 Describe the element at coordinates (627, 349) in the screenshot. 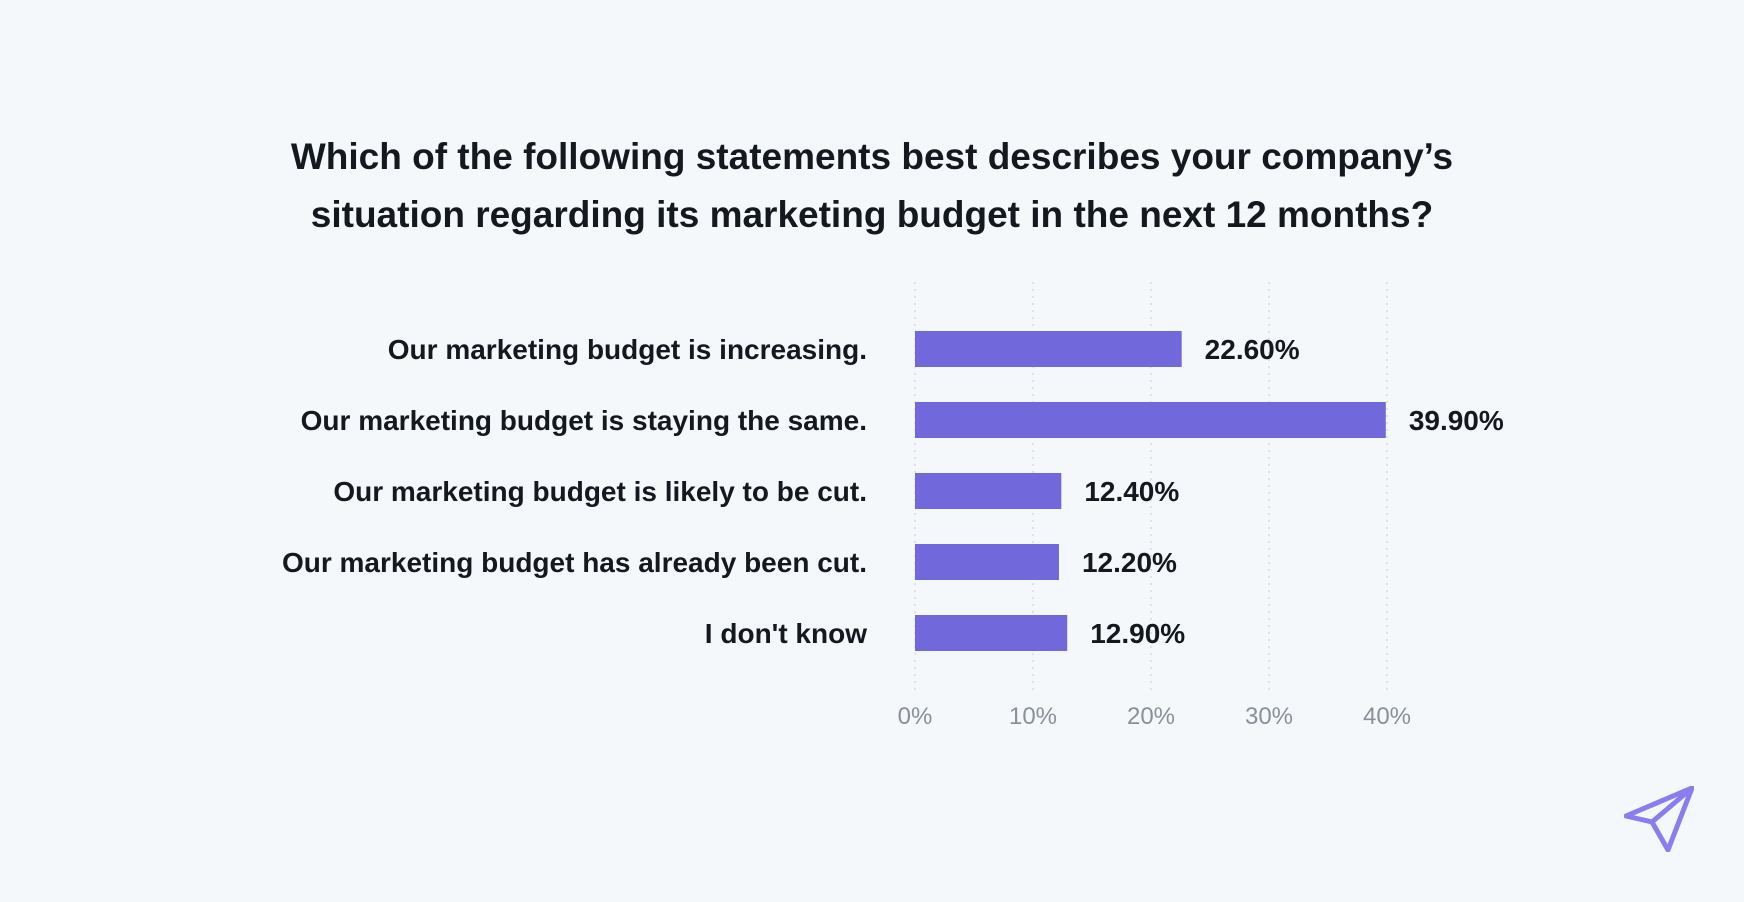

I see `category-label: Our marketing budget is increasing.` at that location.